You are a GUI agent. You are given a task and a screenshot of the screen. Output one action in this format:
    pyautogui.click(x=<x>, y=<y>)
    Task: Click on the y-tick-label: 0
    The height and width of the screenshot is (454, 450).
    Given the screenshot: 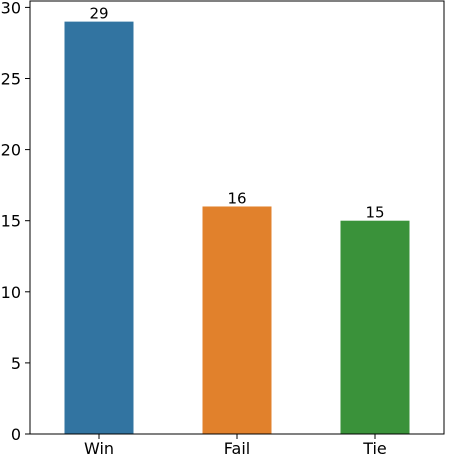 What is the action you would take?
    pyautogui.click(x=16, y=434)
    